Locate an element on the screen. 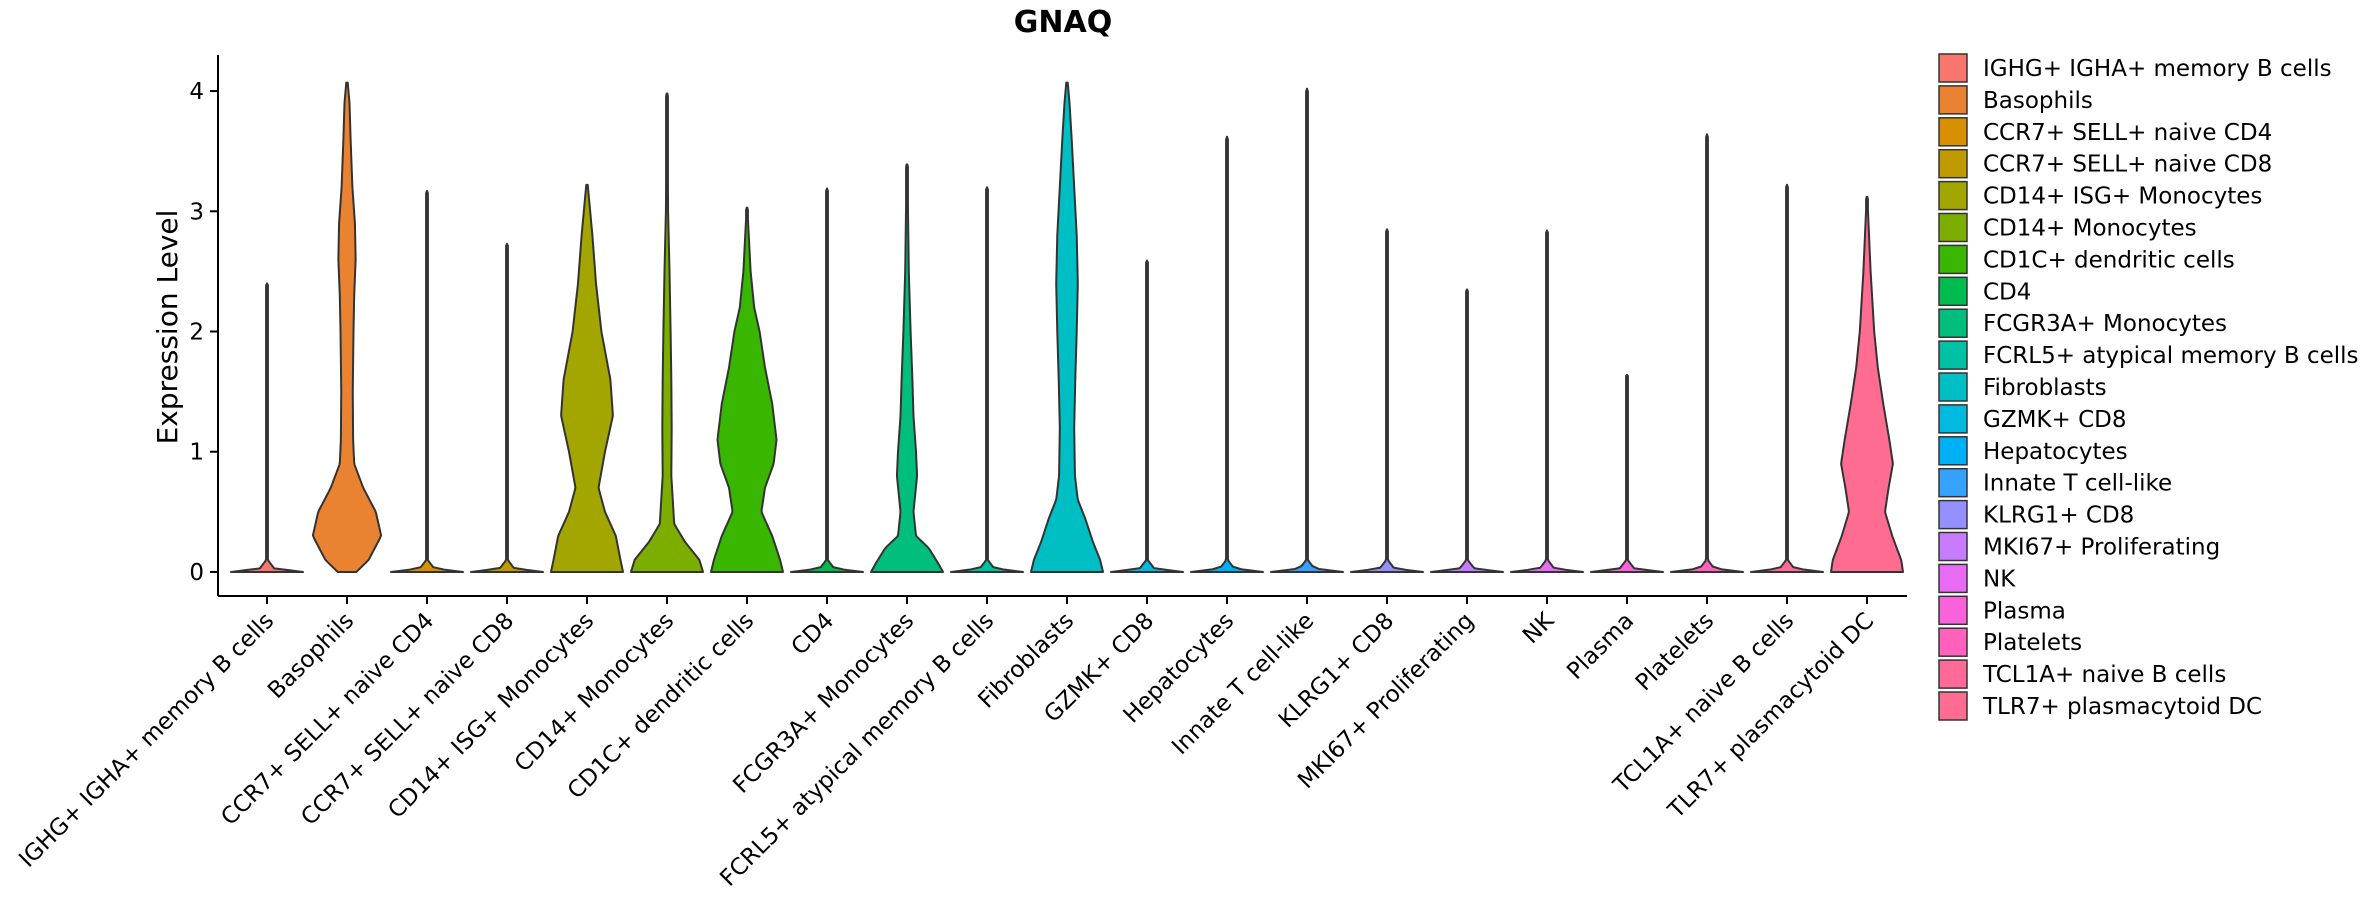 This screenshot has width=2362, height=900. legend-label: GZMK+ CD8 is located at coordinates (2055, 420).